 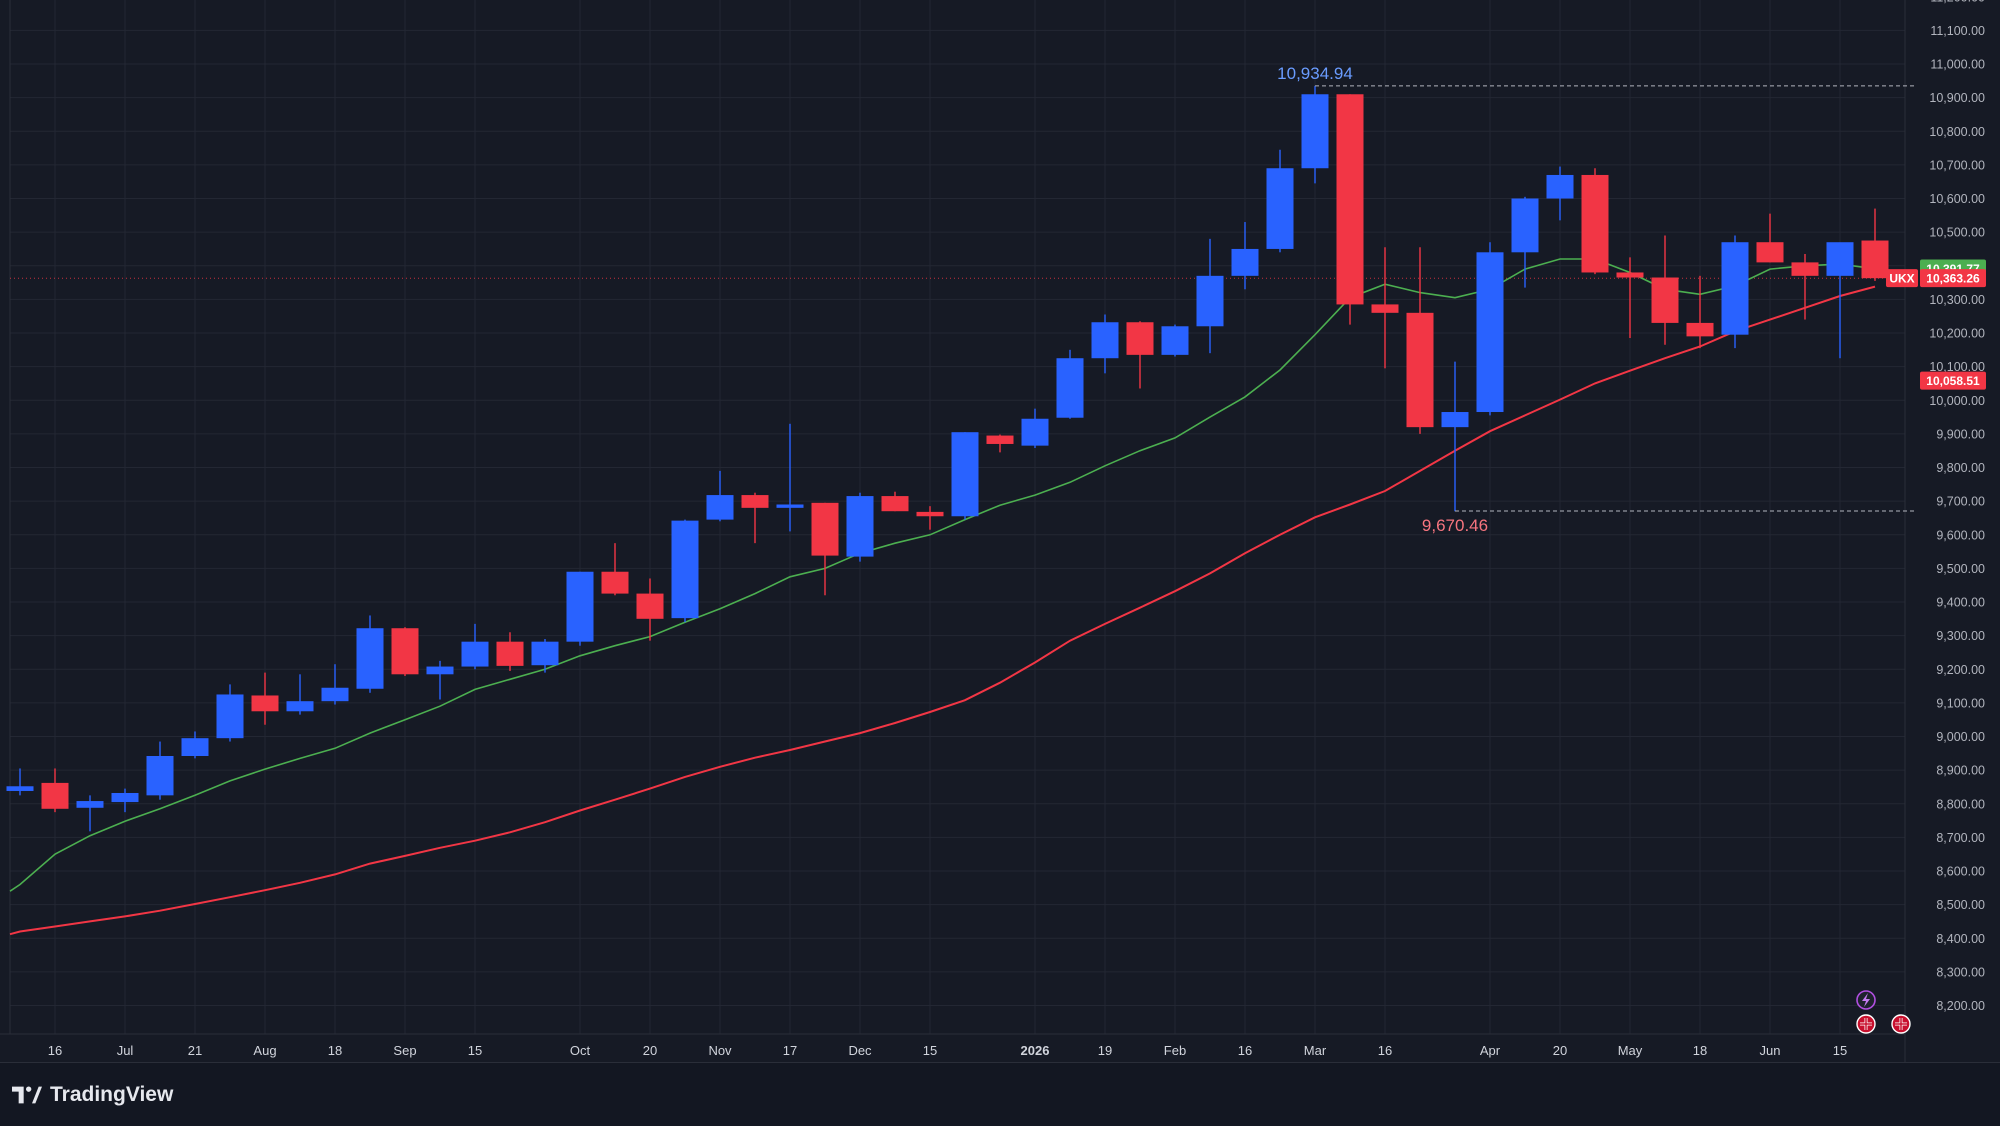 What do you see at coordinates (1960, 569) in the screenshot?
I see `price-tick-label: 9,500.00` at bounding box center [1960, 569].